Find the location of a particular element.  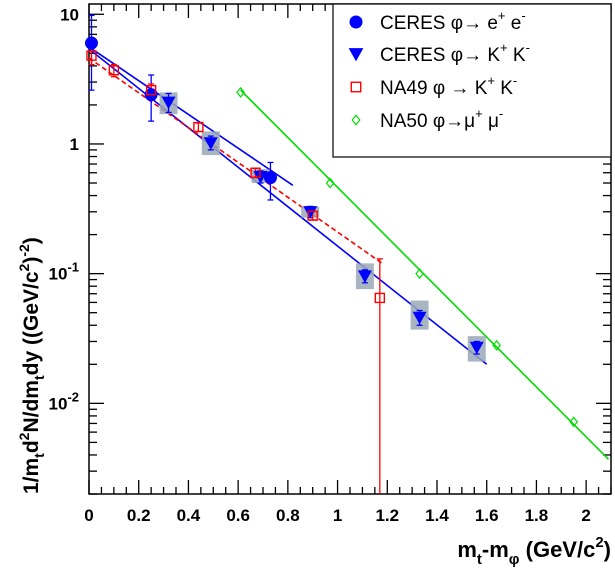

legend-entry-label: CERES φ→ e+ e- is located at coordinates (453, 21).